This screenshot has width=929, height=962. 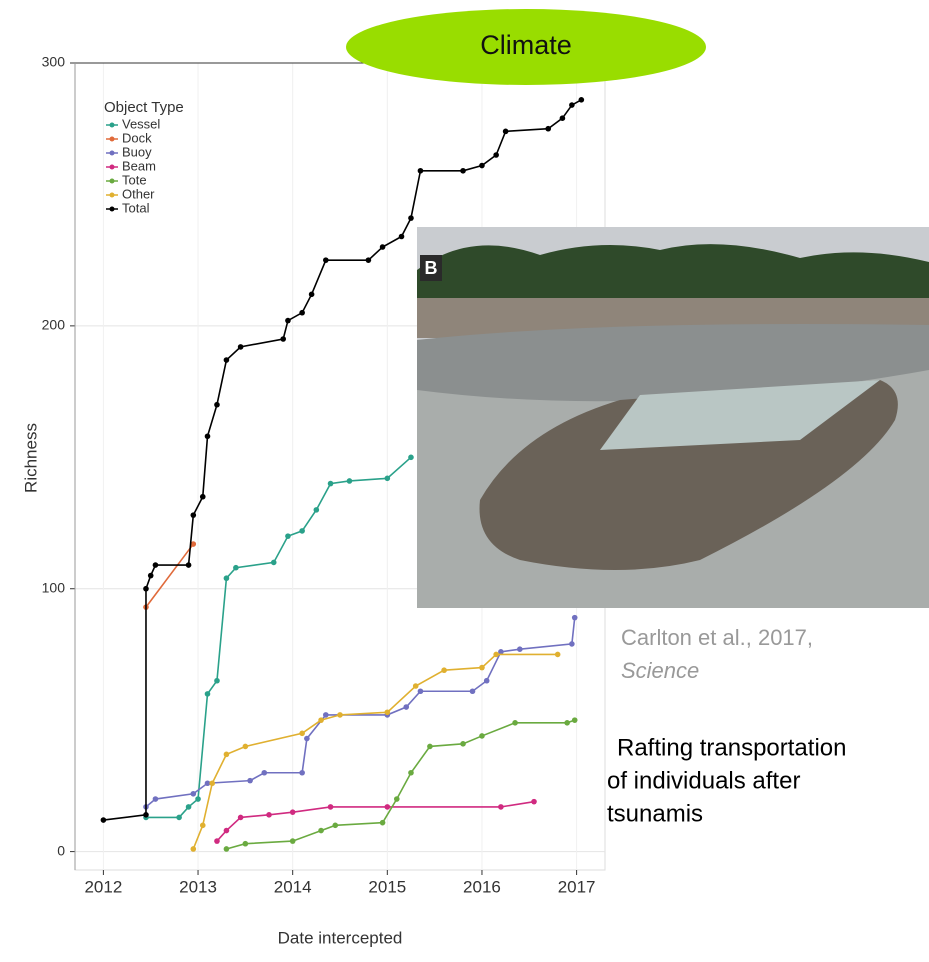 I want to click on x-tick-label: 2014, so click(x=293, y=886).